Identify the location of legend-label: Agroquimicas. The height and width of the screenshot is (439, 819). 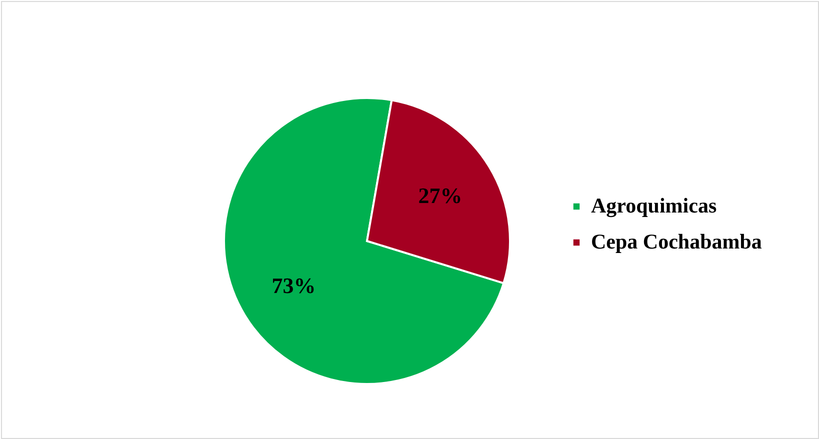
(654, 206).